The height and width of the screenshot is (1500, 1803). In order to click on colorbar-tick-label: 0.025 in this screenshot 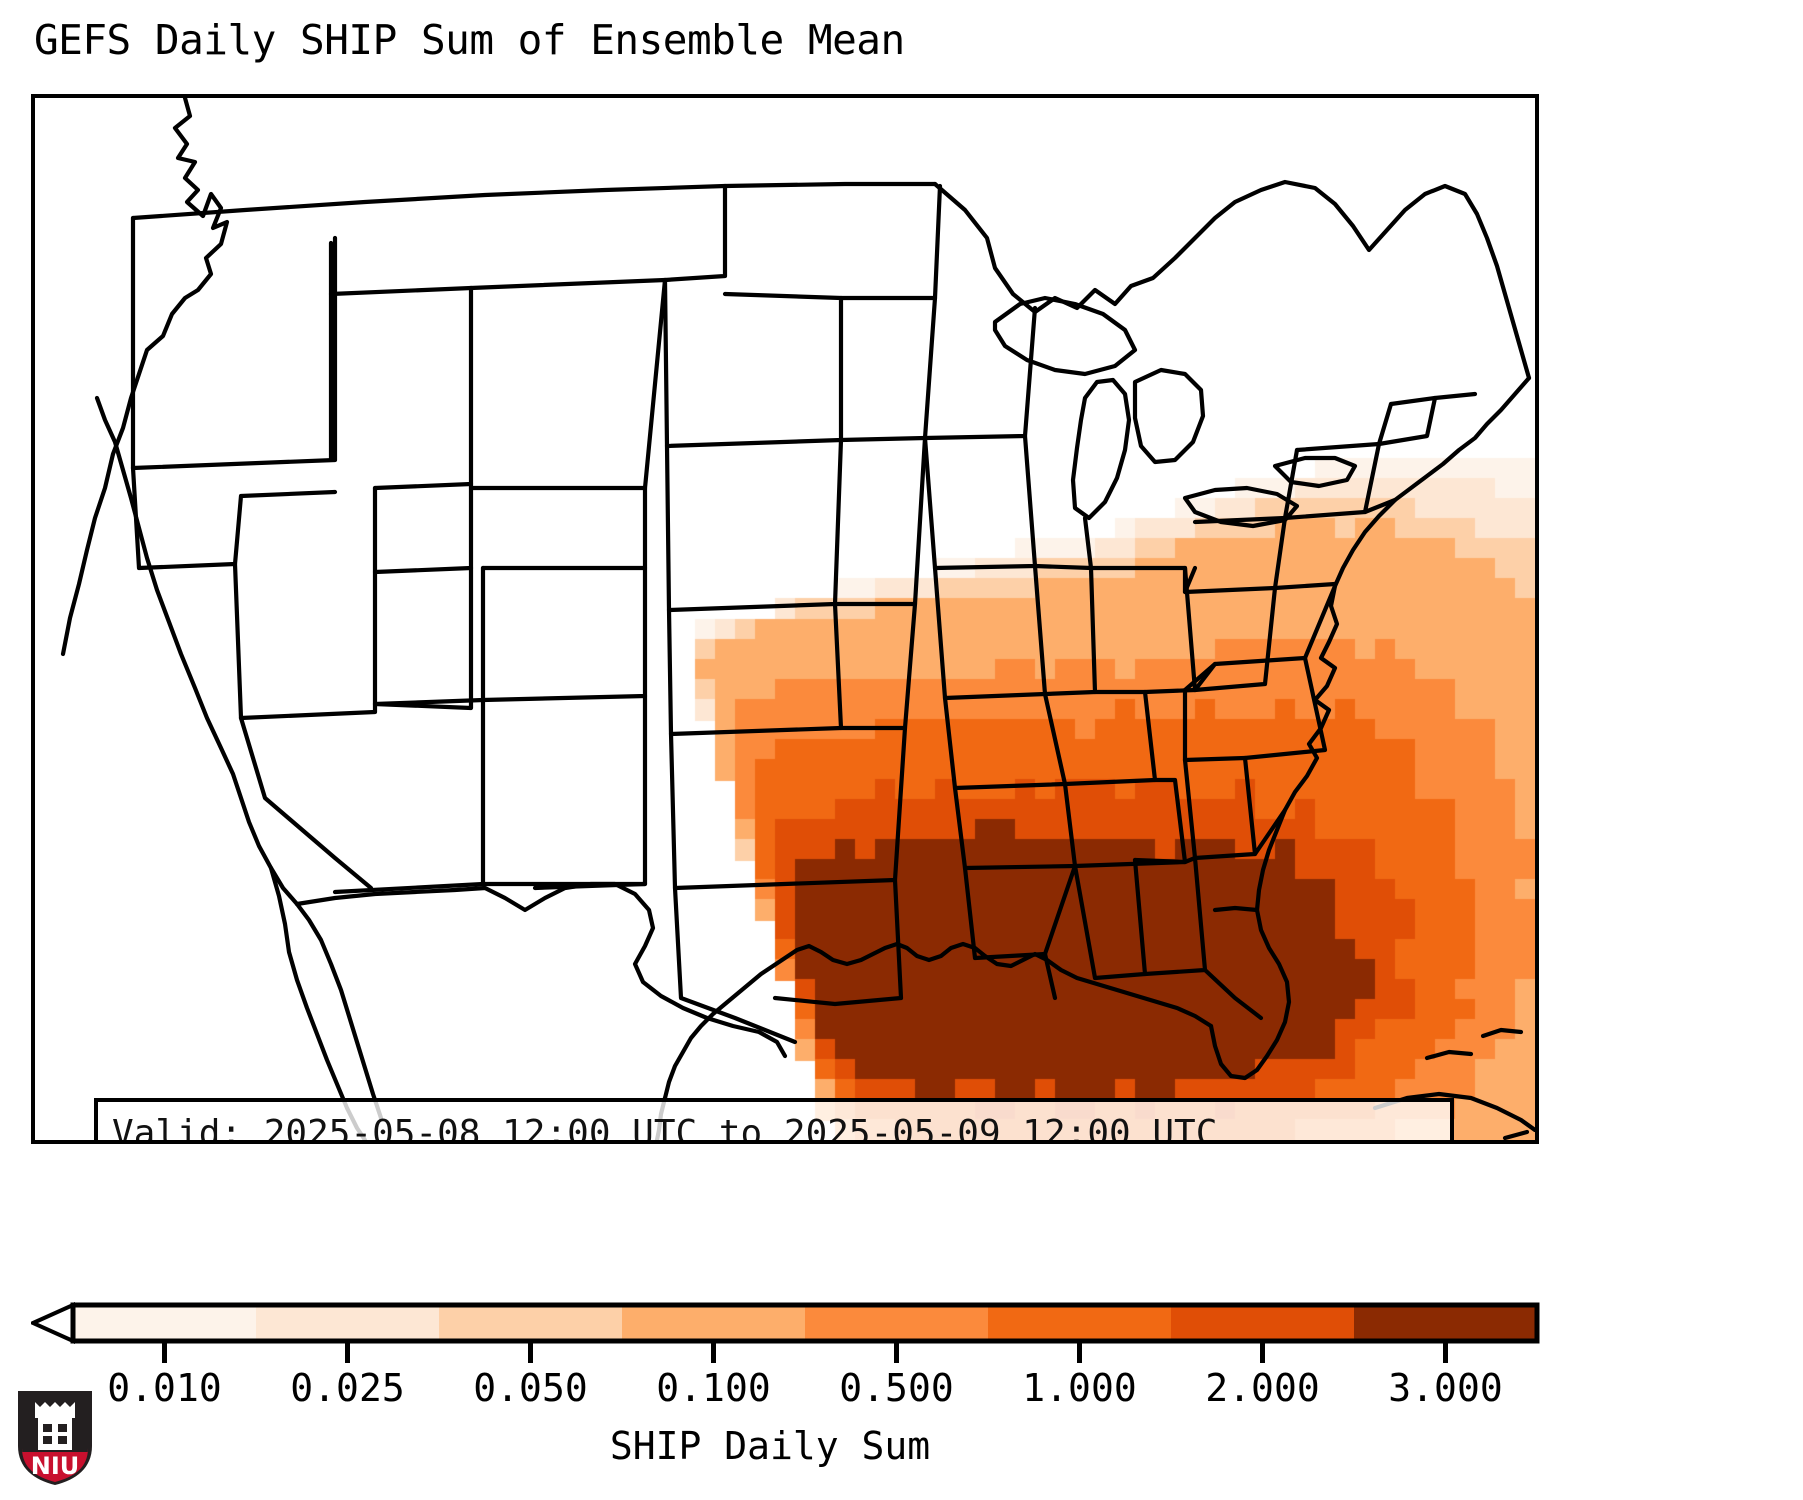, I will do `click(347, 1388)`.